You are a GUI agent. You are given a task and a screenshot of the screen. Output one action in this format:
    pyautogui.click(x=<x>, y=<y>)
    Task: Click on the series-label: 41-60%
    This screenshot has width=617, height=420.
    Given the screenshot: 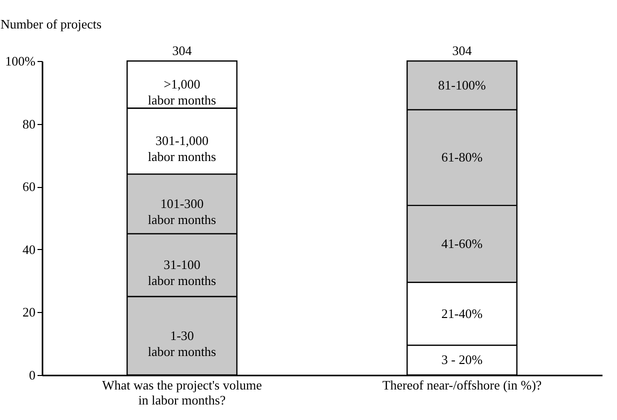 What is the action you would take?
    pyautogui.click(x=462, y=243)
    